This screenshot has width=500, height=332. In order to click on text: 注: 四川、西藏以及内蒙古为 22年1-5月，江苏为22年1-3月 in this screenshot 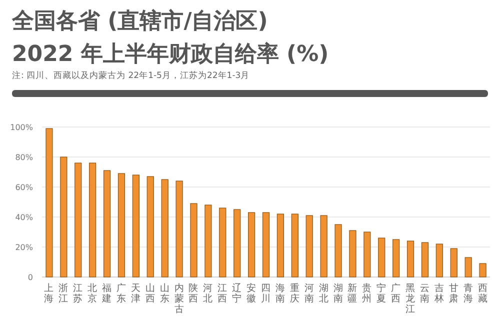, I will do `click(131, 75)`.